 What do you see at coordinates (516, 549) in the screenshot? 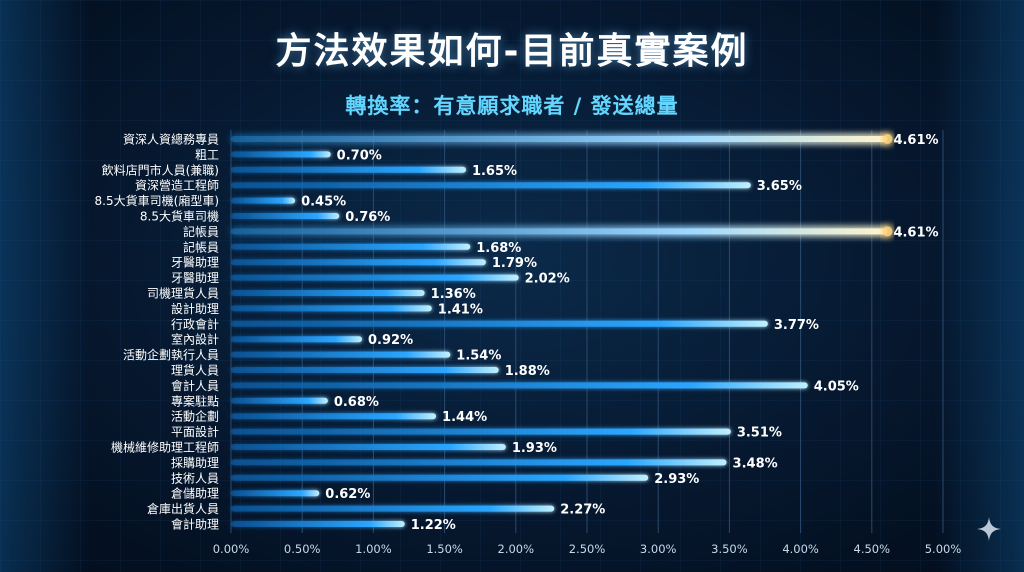
I see `x-tick-label: 2.00%` at bounding box center [516, 549].